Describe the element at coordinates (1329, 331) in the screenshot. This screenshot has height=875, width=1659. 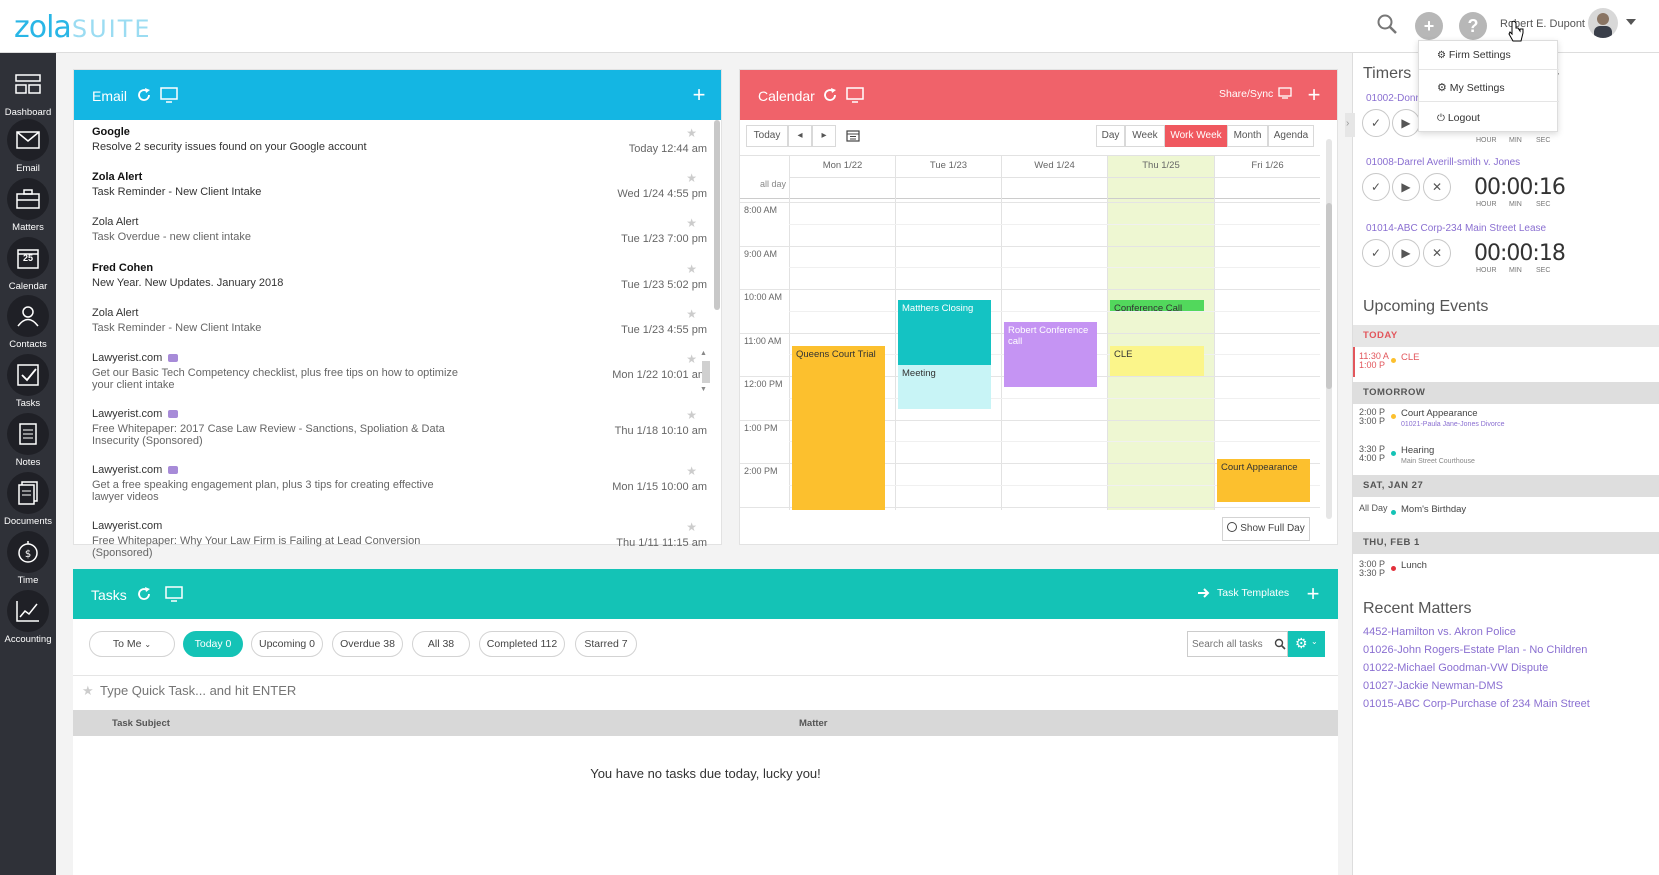
I see `calendar-scrollbar` at that location.